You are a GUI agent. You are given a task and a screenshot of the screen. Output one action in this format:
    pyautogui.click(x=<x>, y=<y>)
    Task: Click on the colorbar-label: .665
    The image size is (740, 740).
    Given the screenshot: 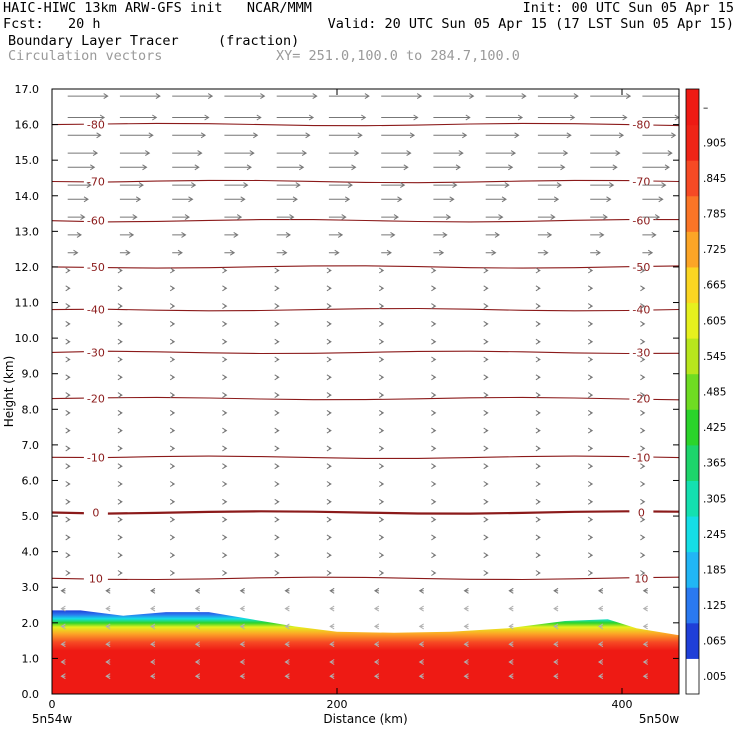 What is the action you would take?
    pyautogui.click(x=714, y=286)
    